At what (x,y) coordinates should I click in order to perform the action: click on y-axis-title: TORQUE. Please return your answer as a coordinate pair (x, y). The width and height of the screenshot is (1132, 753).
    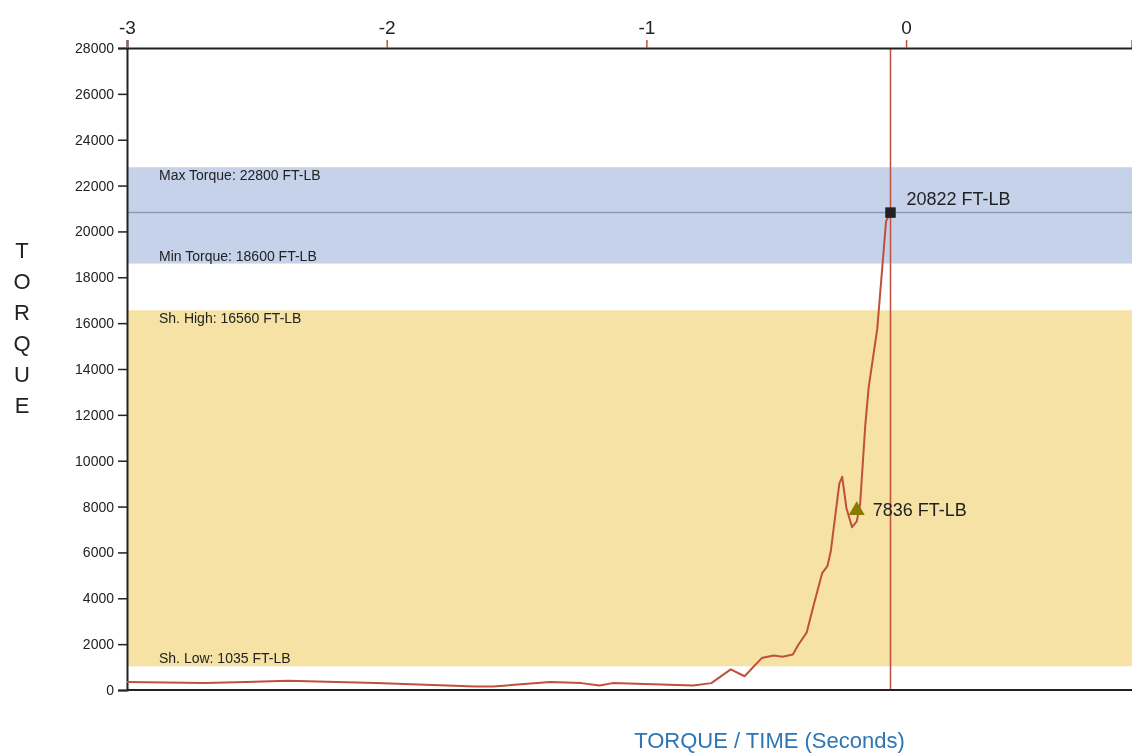
    Looking at the image, I should click on (22, 328).